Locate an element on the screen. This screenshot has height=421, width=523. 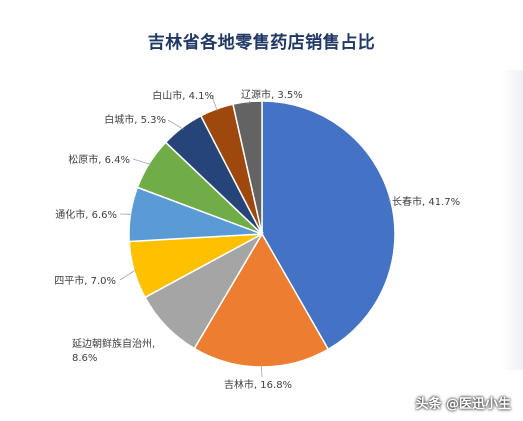
data-label-9: 辽源市, 3.5% is located at coordinates (272, 94).